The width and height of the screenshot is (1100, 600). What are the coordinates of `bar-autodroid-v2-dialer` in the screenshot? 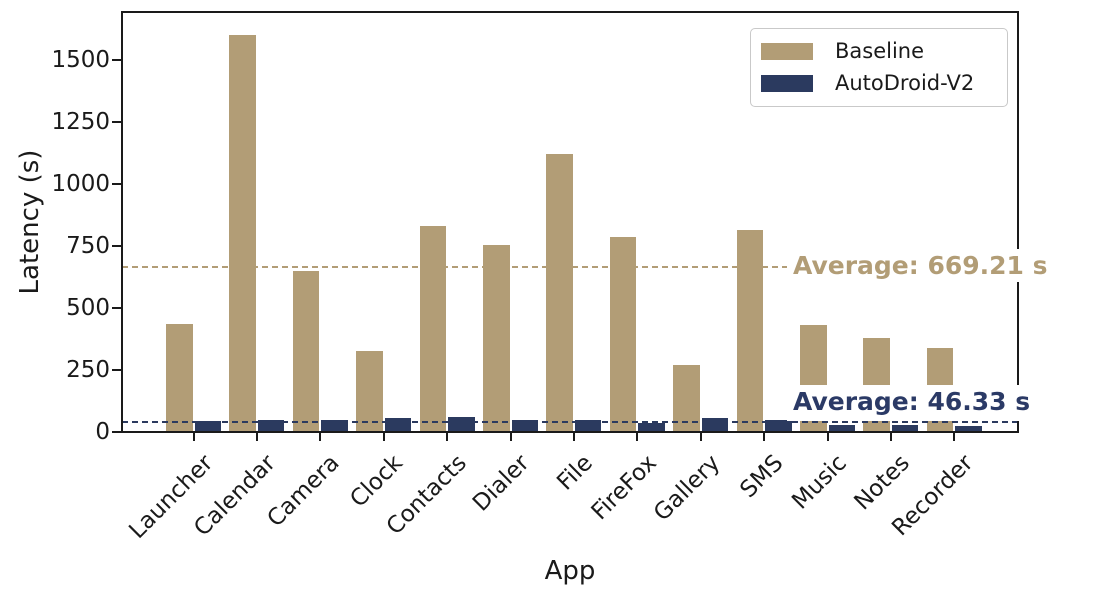 It's located at (524, 426).